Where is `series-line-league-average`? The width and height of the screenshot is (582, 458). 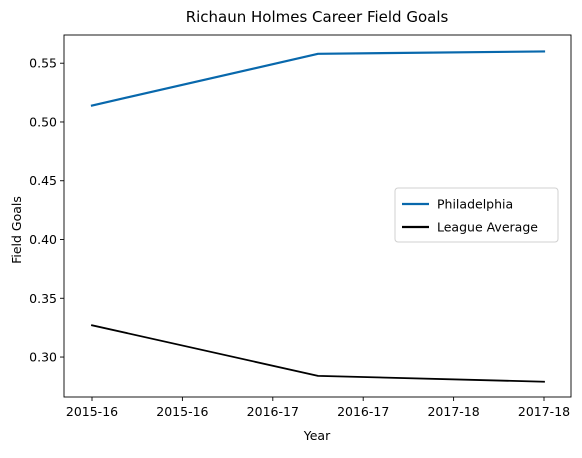 series-line-league-average is located at coordinates (318, 353).